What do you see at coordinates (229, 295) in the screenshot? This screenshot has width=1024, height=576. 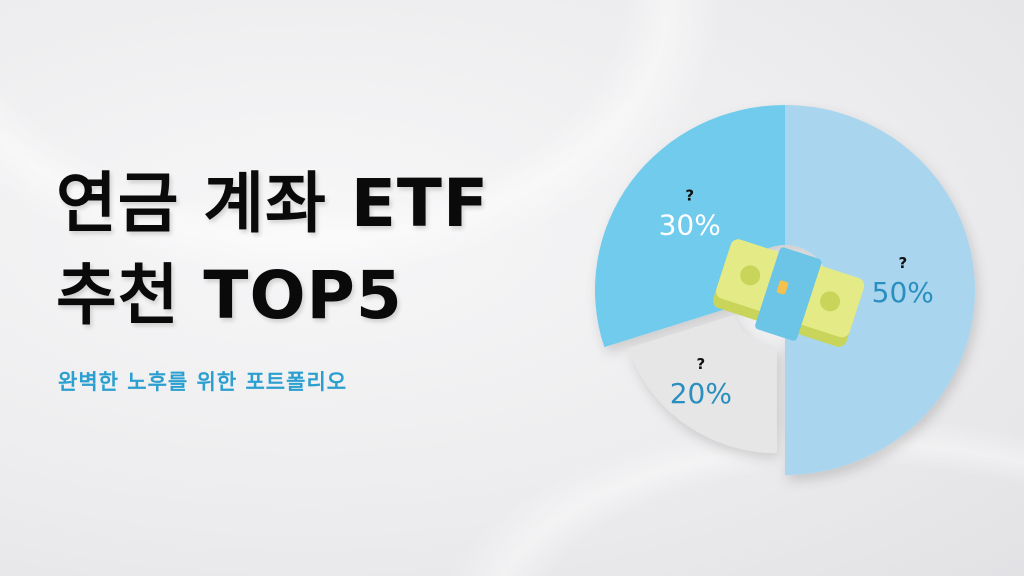 I see `title-line-2: 추천 TOP5` at bounding box center [229, 295].